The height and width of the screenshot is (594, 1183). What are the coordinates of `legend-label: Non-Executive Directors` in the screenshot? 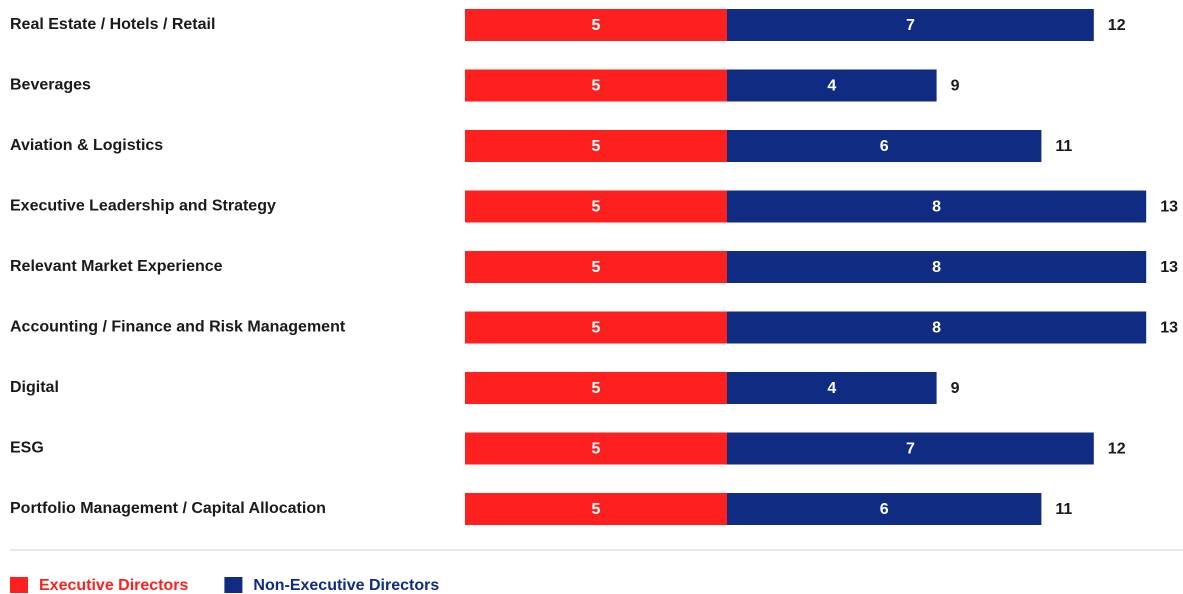 It's located at (346, 585).